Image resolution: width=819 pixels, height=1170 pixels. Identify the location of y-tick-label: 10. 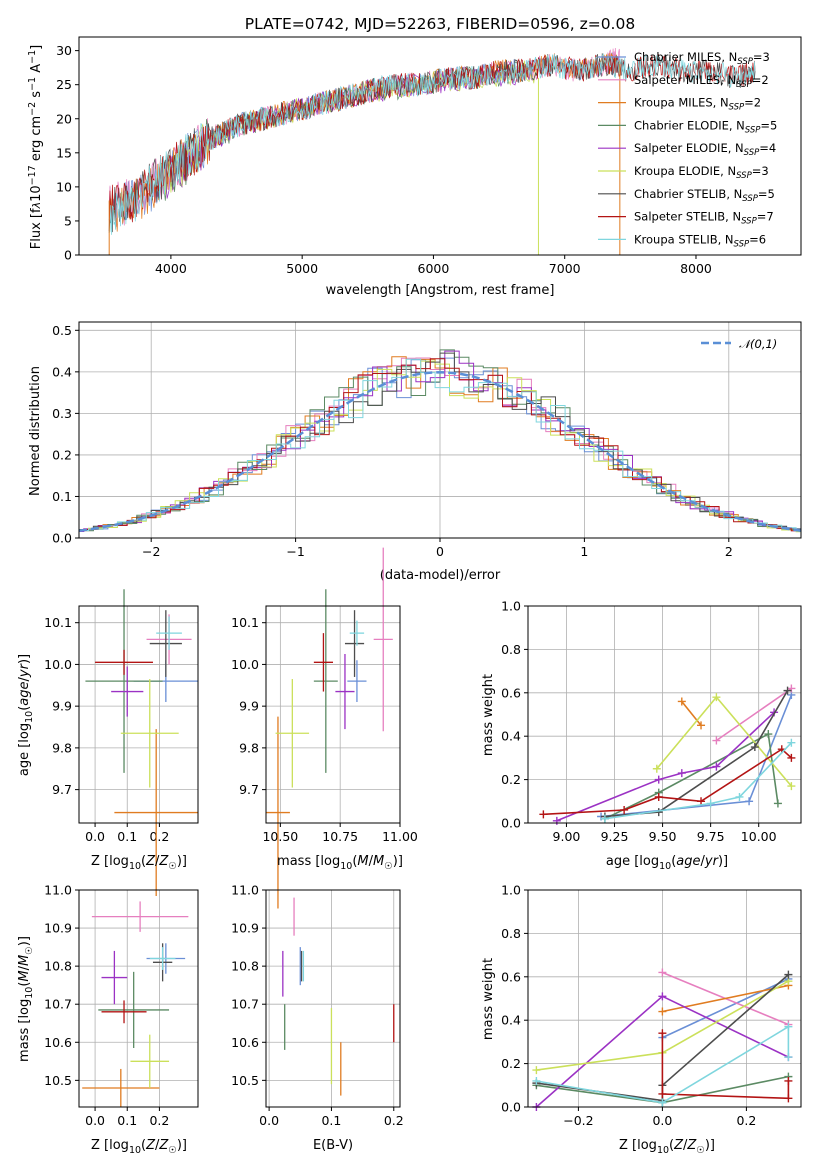
(64, 186).